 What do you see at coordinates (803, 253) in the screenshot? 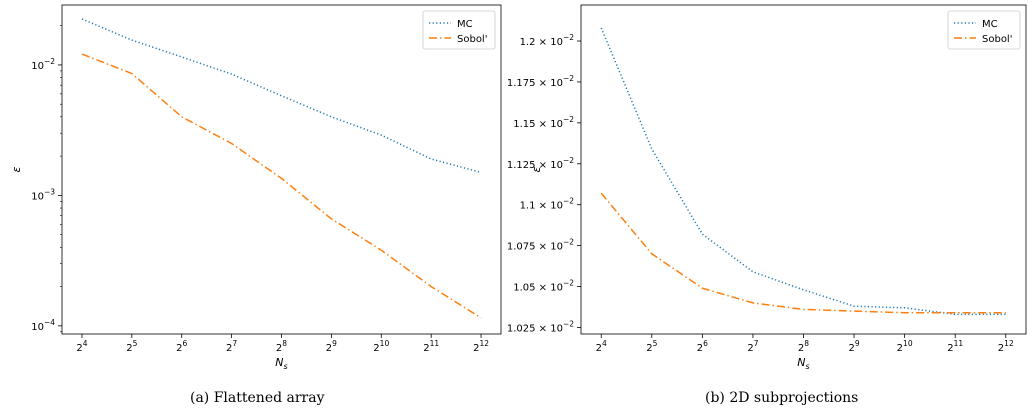
I see `series-line-sobol` at bounding box center [803, 253].